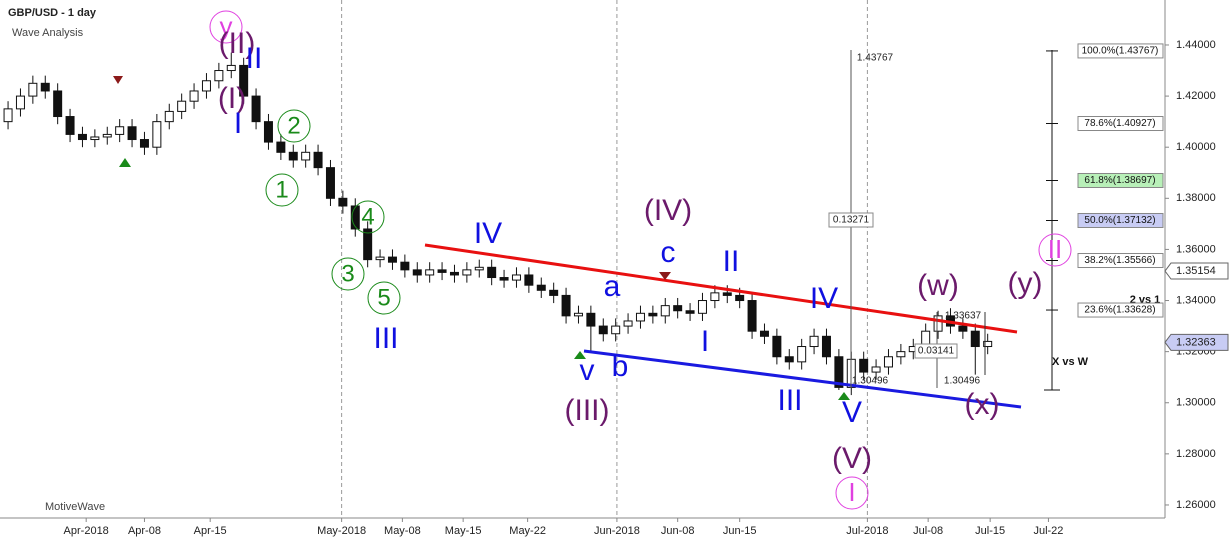 The image size is (1230, 541). I want to click on wave-label: 5, so click(383, 297).